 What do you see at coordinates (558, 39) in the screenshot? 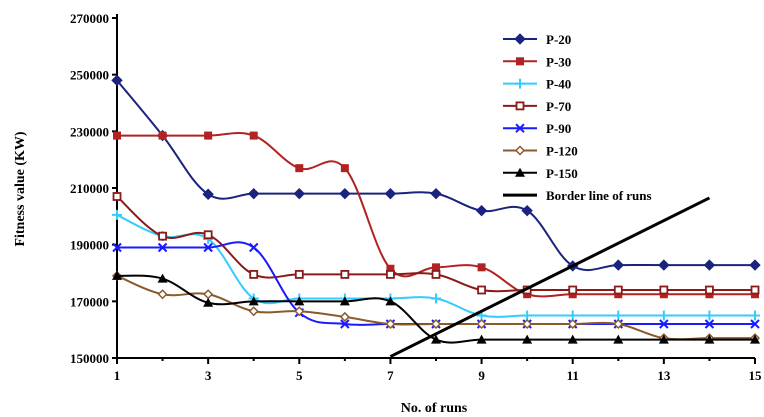
I see `legend-label-p-20: P-20` at bounding box center [558, 39].